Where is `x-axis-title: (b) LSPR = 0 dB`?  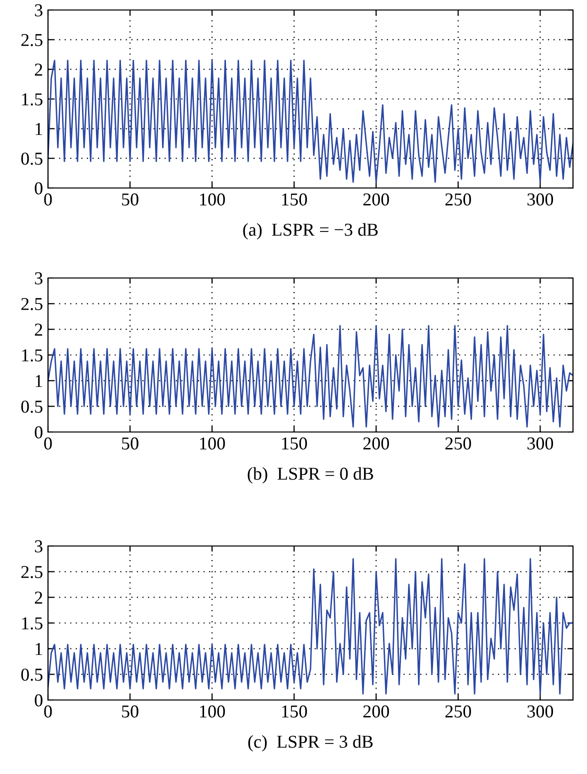
x-axis-title: (b) LSPR = 0 dB is located at coordinates (311, 475).